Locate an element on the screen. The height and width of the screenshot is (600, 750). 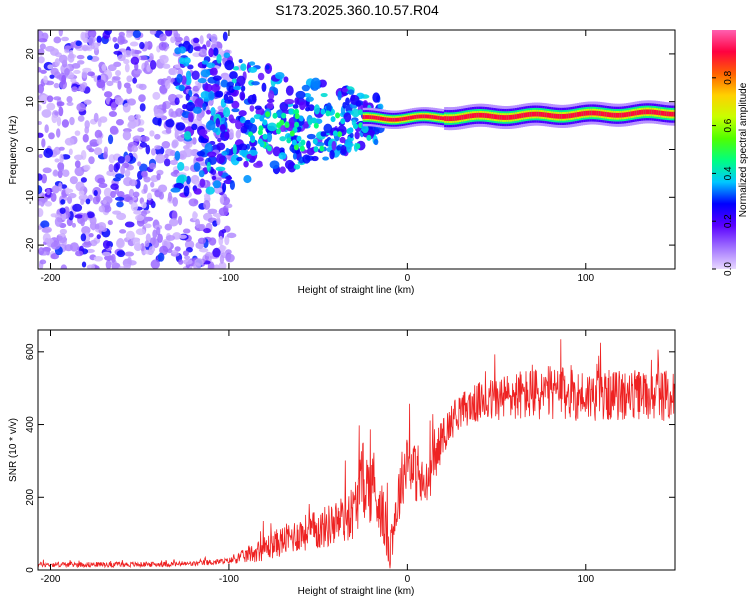
chart-title: S173.2025.360.10.57.R04 is located at coordinates (357, 10).